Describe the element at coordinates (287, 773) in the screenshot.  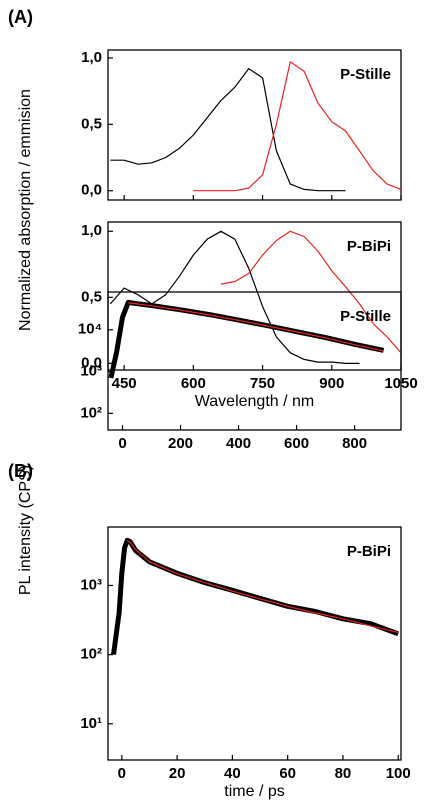
I see `x-tick-label: 60` at that location.